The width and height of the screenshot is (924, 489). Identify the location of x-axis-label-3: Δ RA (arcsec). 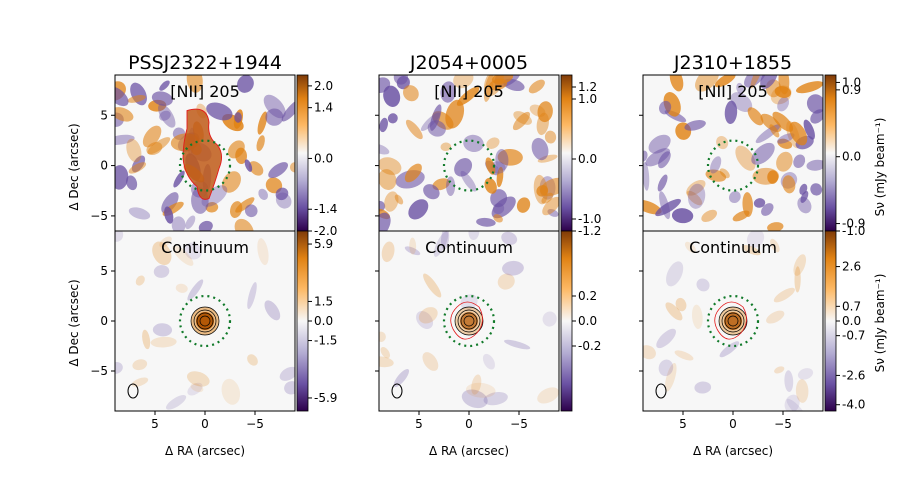
(733, 451).